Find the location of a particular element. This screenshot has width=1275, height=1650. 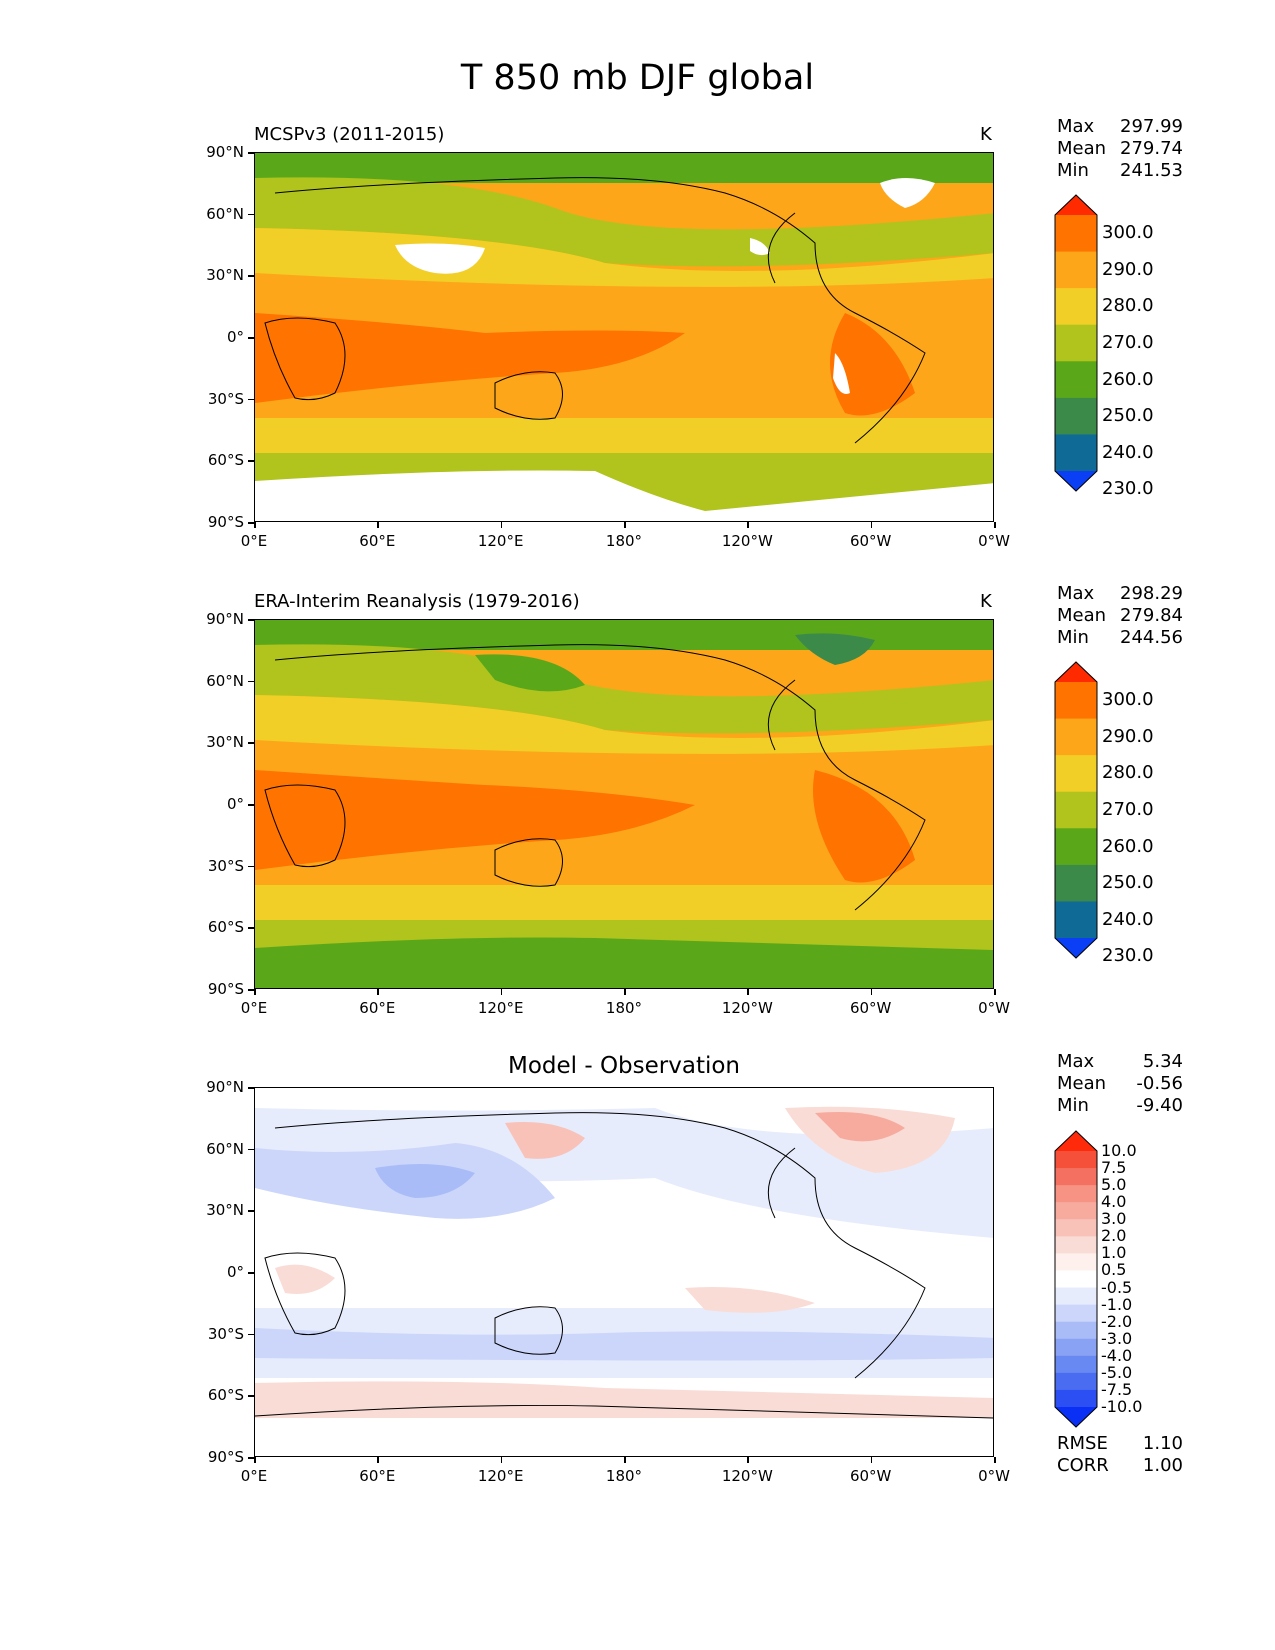

stat-min: 244.56 is located at coordinates (1151, 637).